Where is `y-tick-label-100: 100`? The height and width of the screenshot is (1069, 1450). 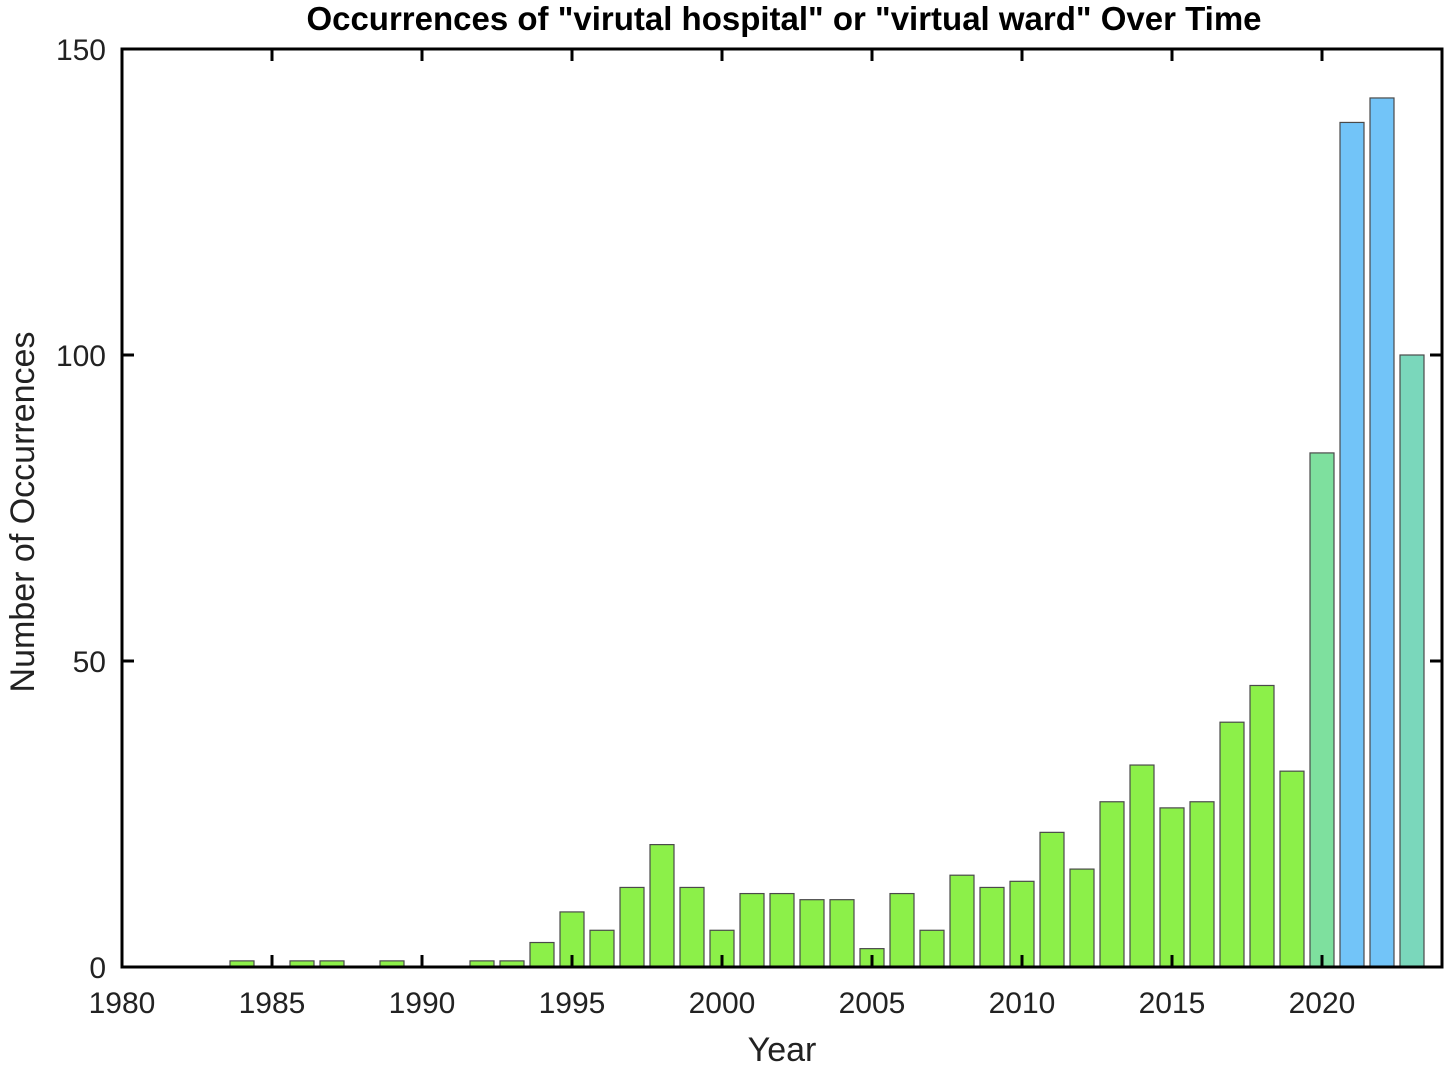 y-tick-label-100: 100 is located at coordinates (81, 356).